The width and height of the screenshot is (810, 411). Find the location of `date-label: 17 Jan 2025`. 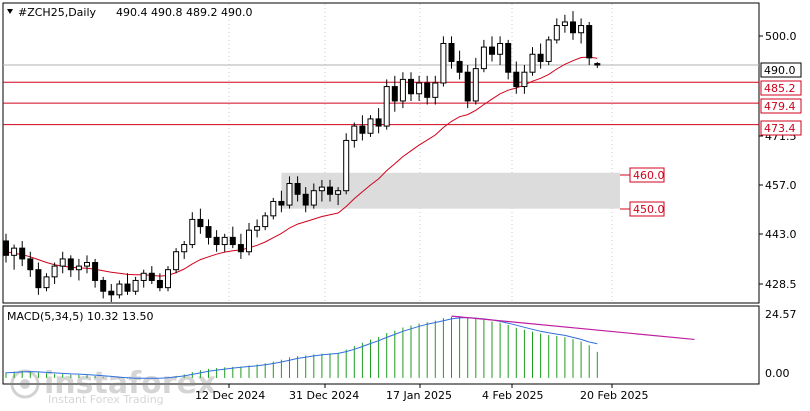

date-label: 17 Jan 2025 is located at coordinates (419, 395).